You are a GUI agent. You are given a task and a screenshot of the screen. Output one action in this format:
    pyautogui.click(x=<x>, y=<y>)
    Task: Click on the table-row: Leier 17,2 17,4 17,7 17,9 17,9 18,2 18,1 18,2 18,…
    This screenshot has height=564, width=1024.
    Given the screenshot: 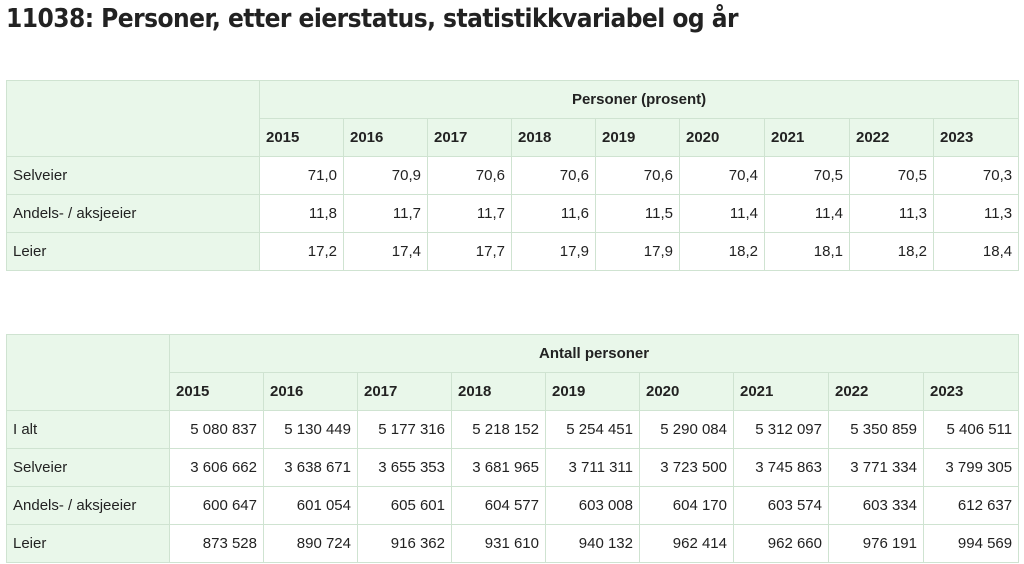 What is the action you would take?
    pyautogui.click(x=513, y=251)
    